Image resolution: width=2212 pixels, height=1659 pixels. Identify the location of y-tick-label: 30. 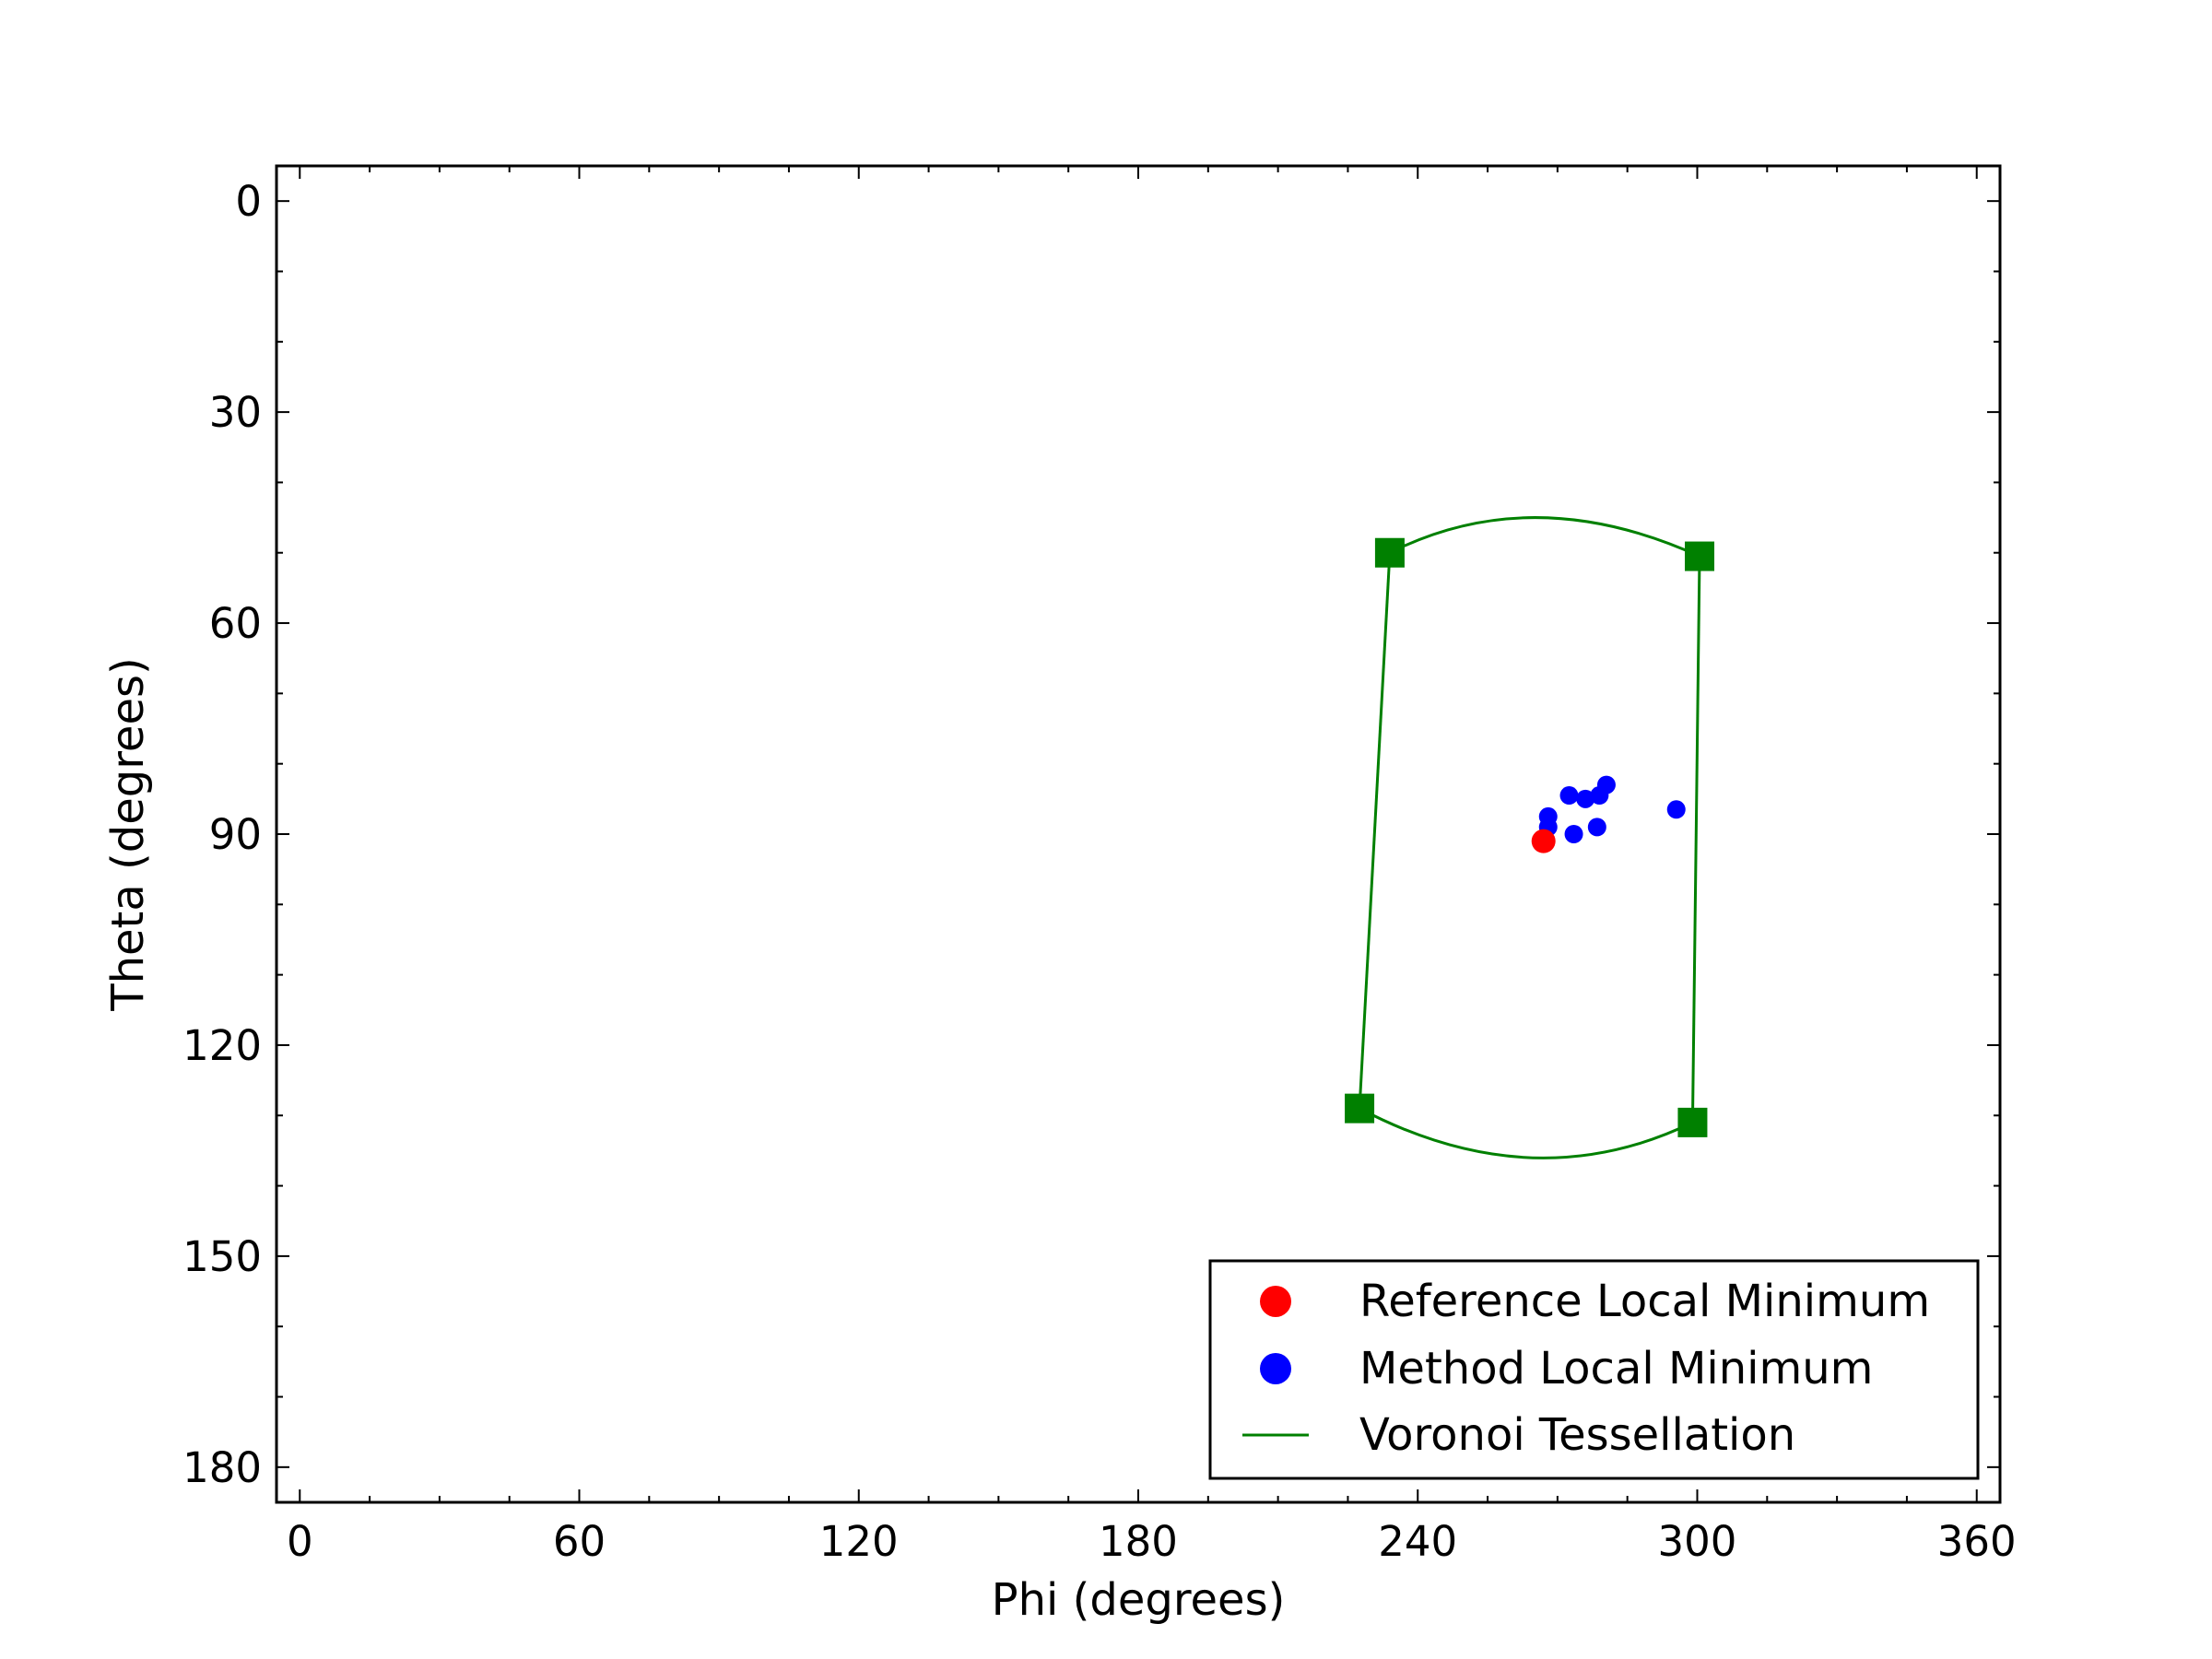
(235, 412).